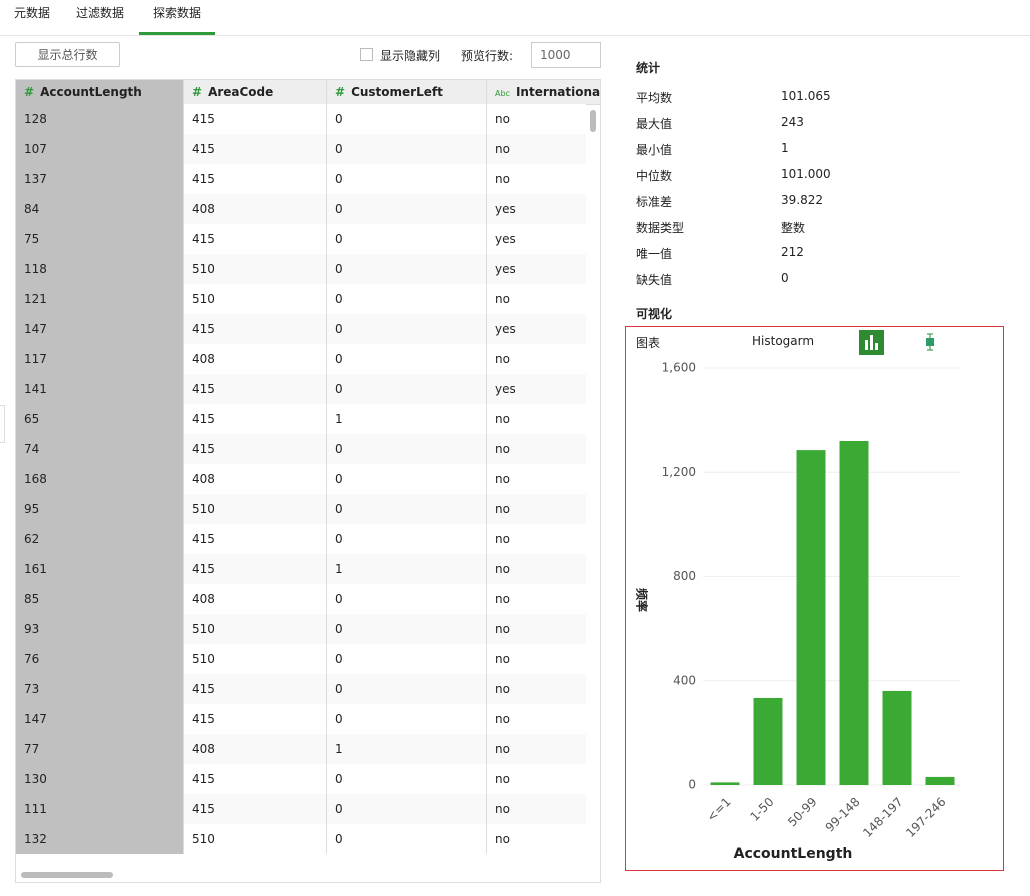  Describe the element at coordinates (100, 779) in the screenshot. I see `table-cell: 130` at that location.